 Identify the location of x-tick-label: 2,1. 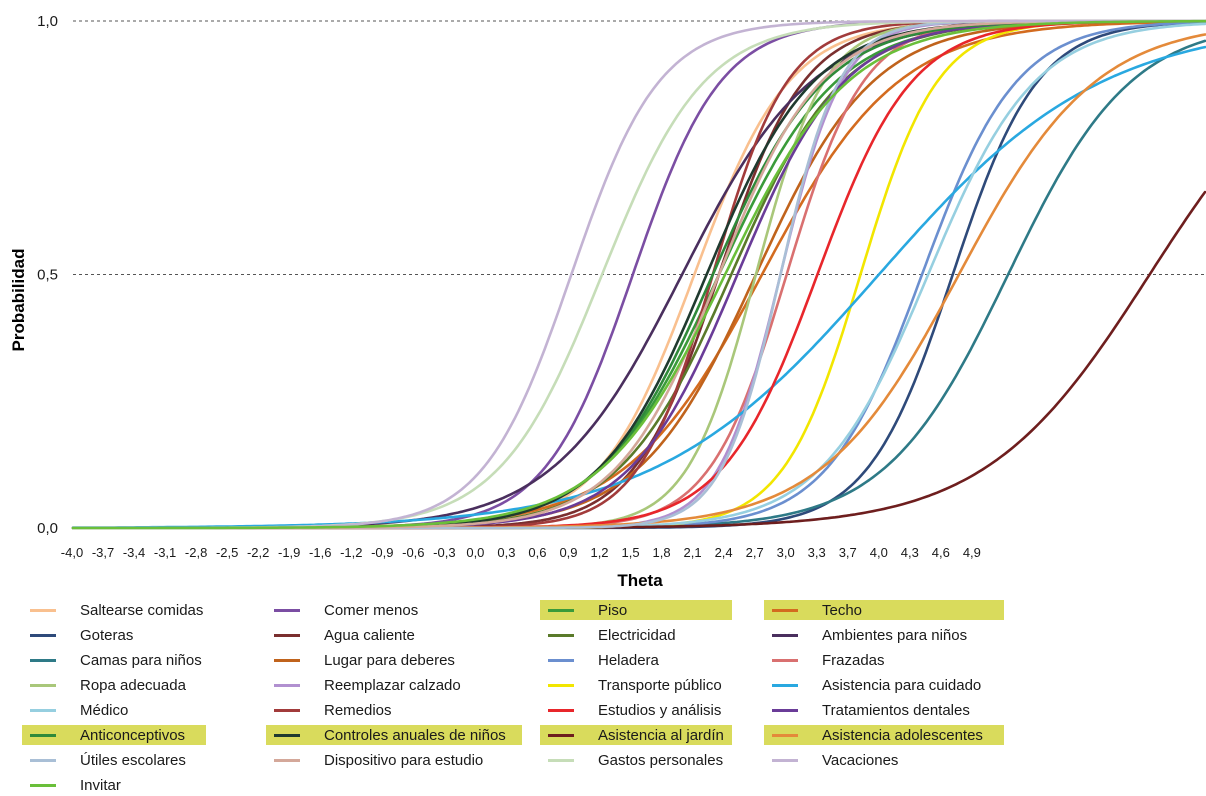
(693, 552).